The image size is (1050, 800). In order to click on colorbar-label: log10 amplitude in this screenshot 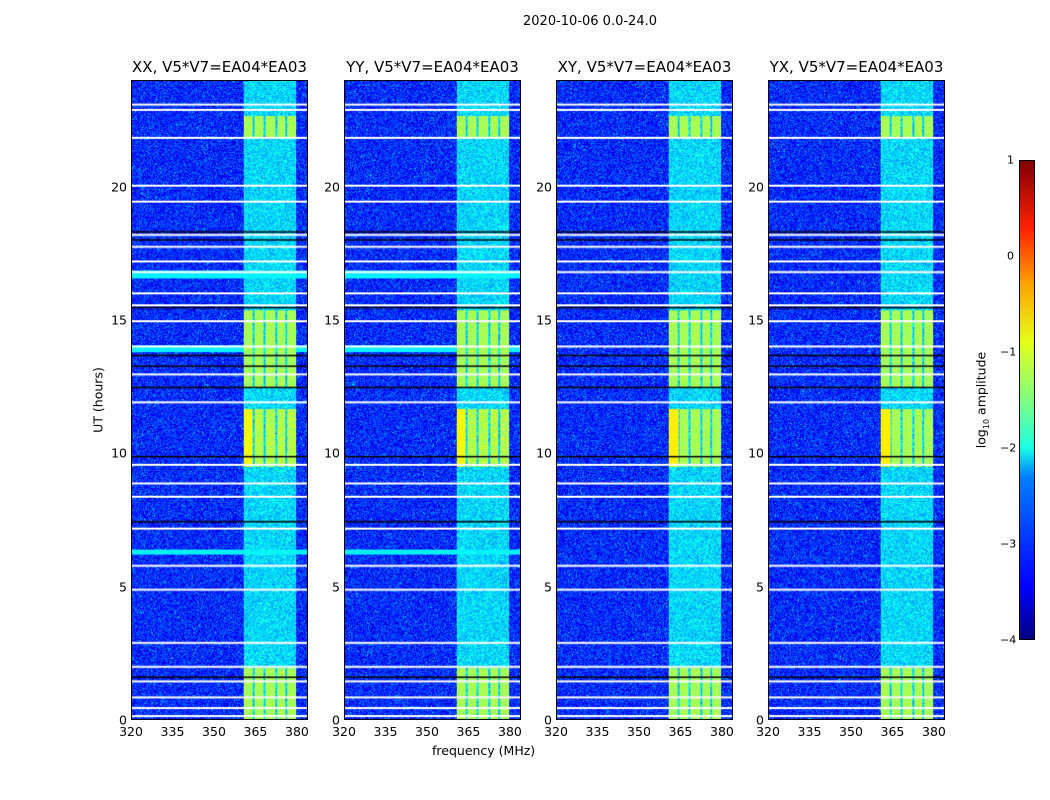, I will do `click(982, 400)`.